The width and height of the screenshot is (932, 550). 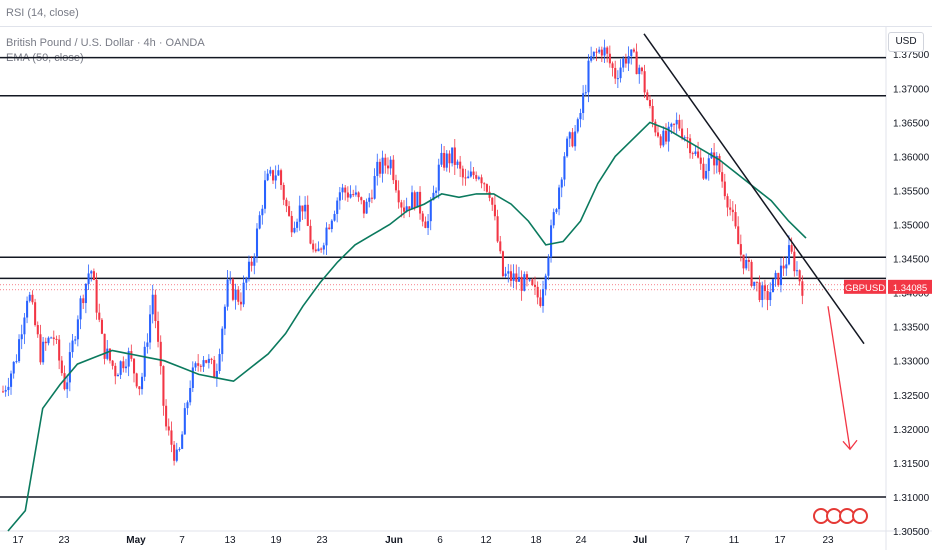 I want to click on symbol-legend: British Pound / U.S. Dollar · 4h · OANDA, so click(x=105, y=43).